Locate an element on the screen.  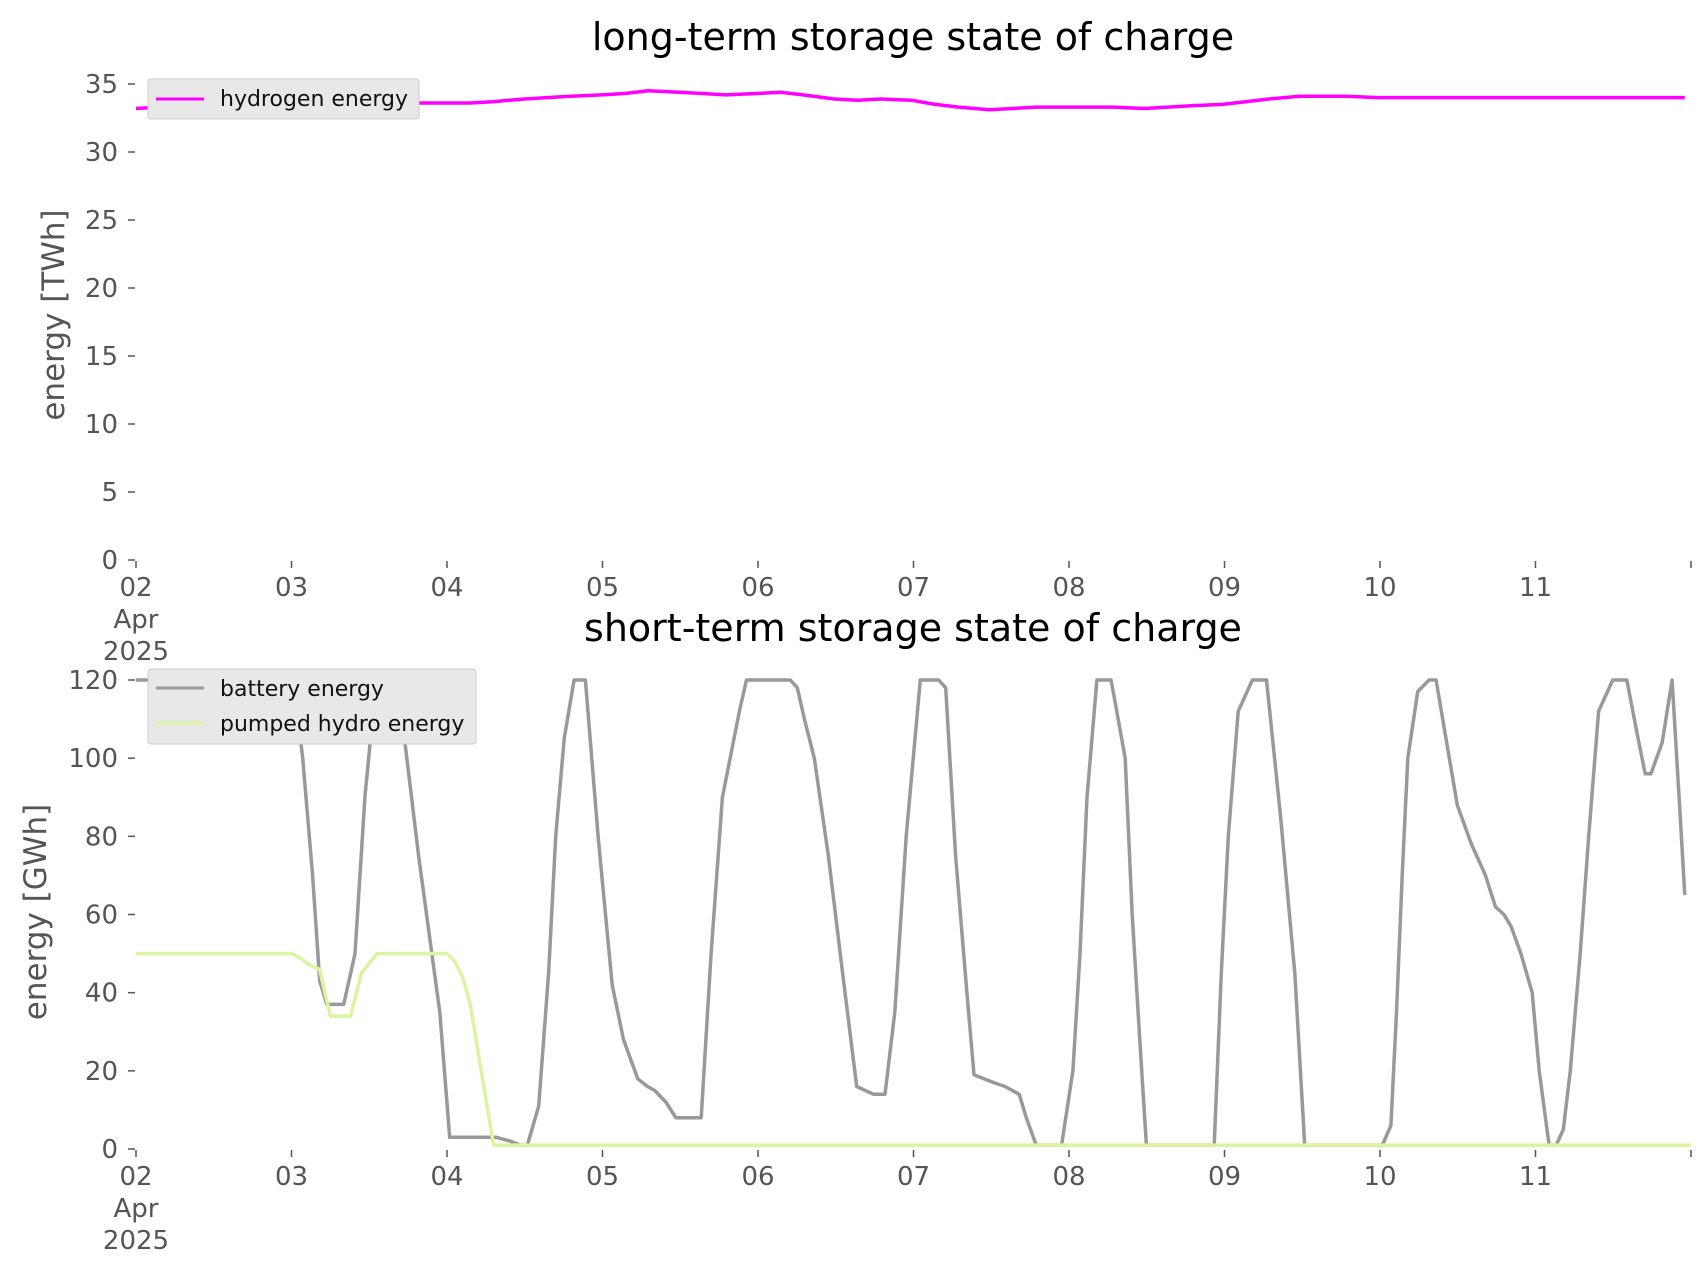
top-x-tick-label: 03 is located at coordinates (291, 588).